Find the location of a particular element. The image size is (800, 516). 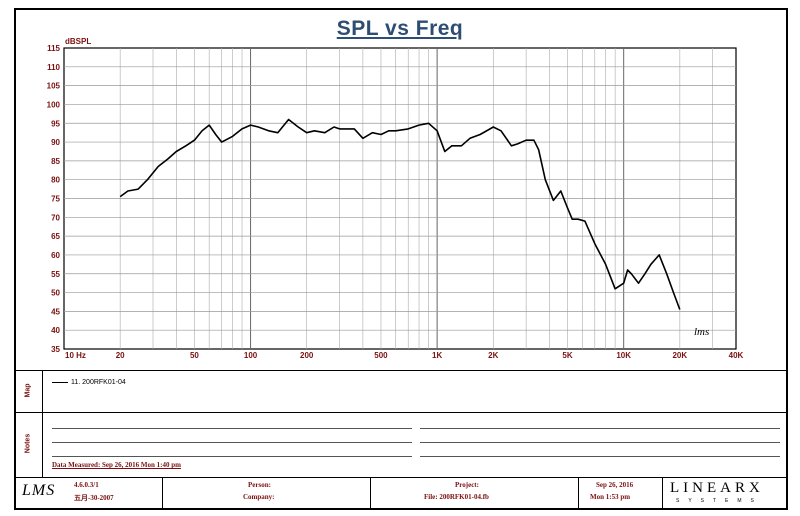

y-tick-label: 90 is located at coordinates (55, 142).